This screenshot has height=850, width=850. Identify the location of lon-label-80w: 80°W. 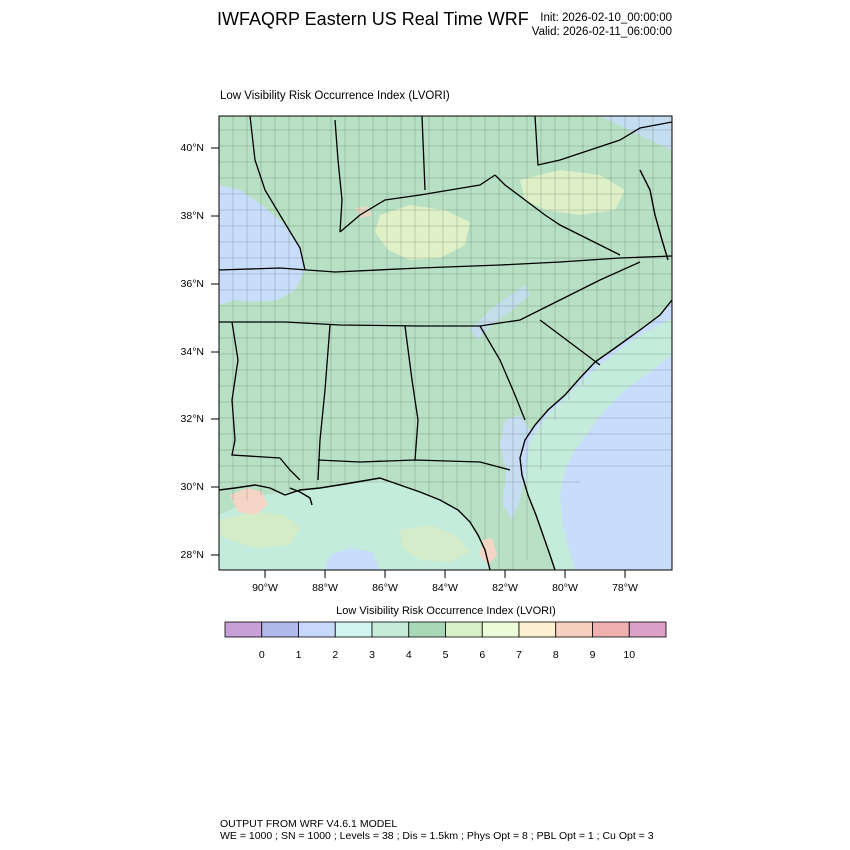
(565, 588).